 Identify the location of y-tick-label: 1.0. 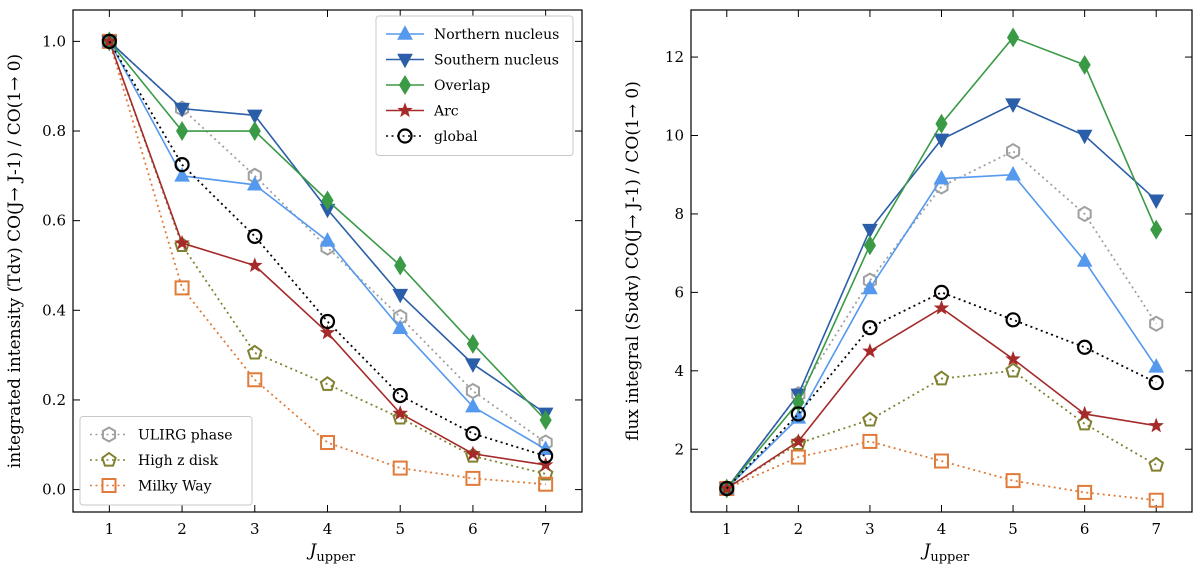
(54, 41).